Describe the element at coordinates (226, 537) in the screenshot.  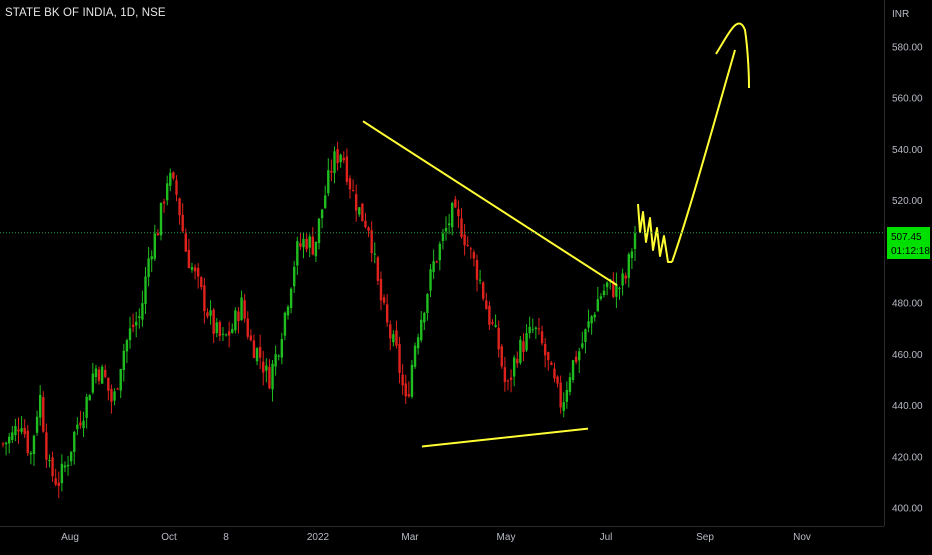
I see `time-tick-label: 8` at that location.